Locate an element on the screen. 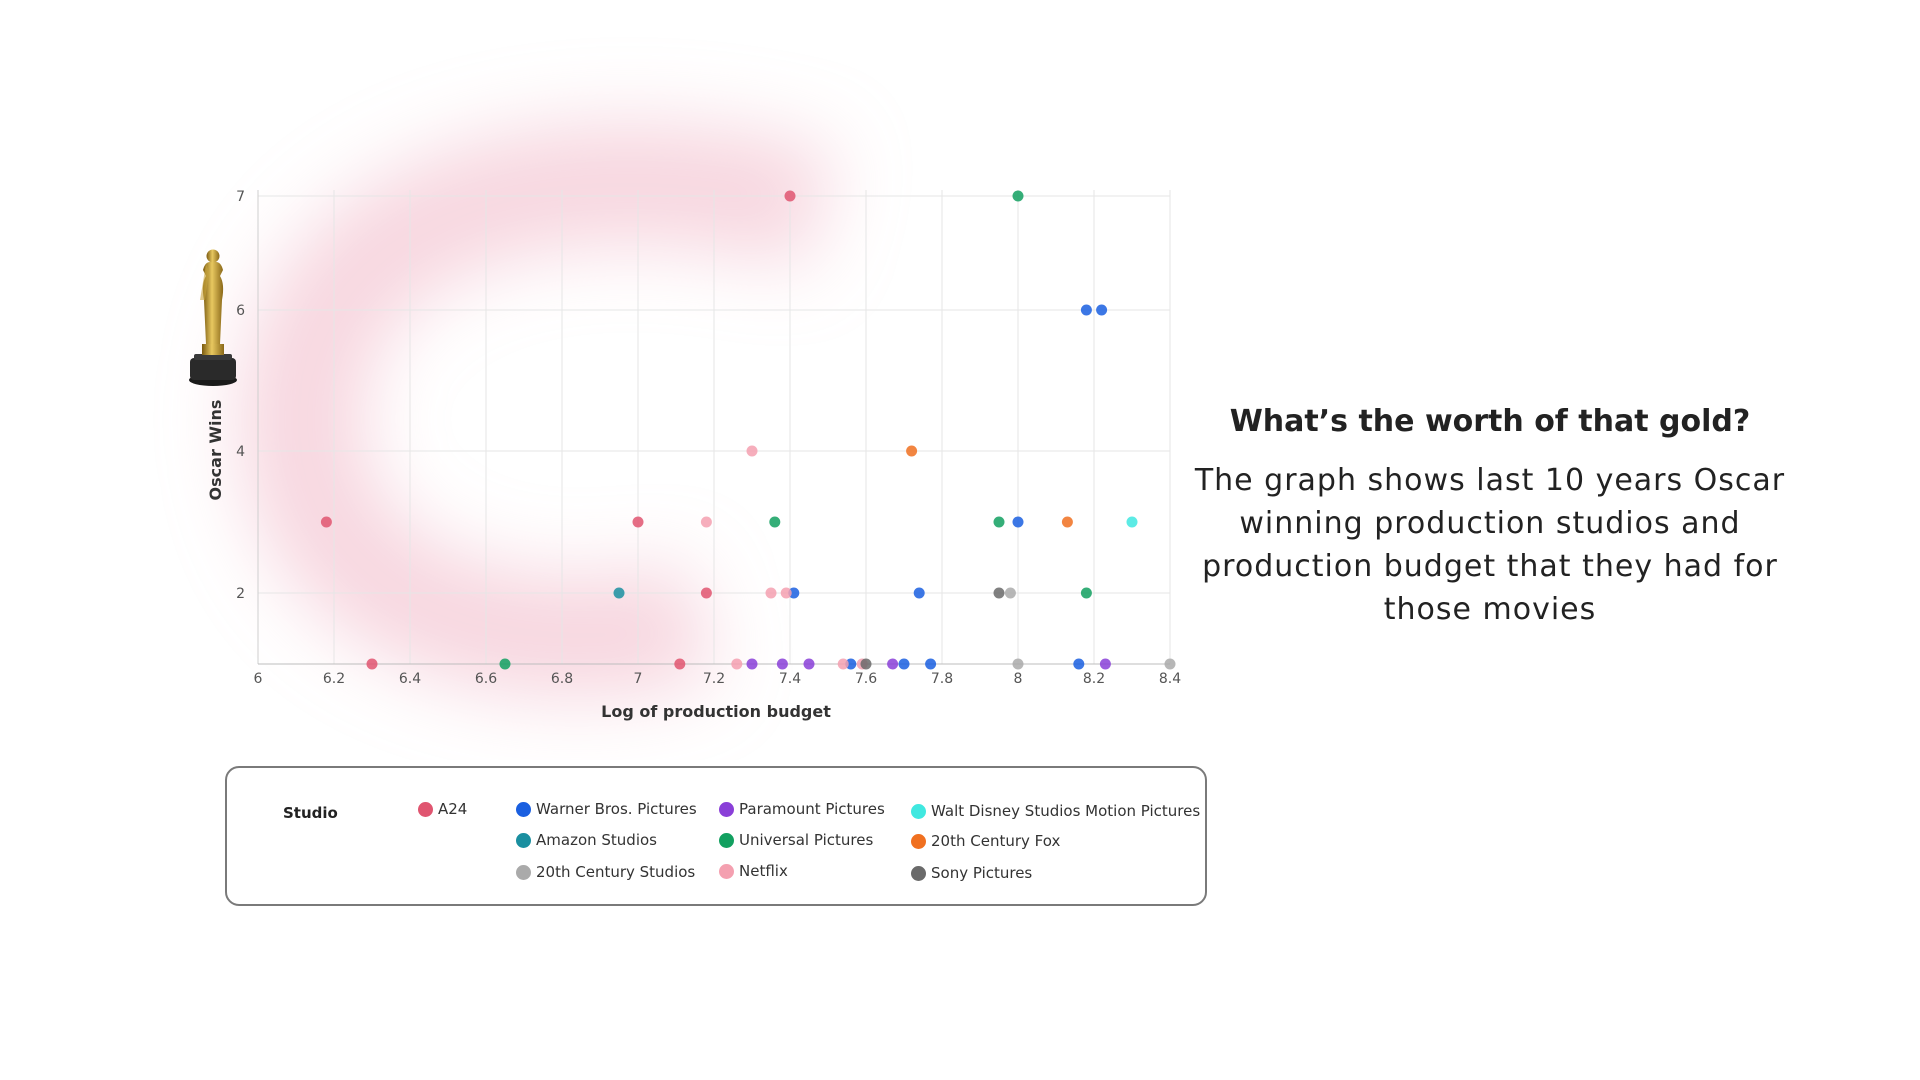 This screenshot has height=1080, width=1920. x-tick-label: 6.6 is located at coordinates (486, 679).